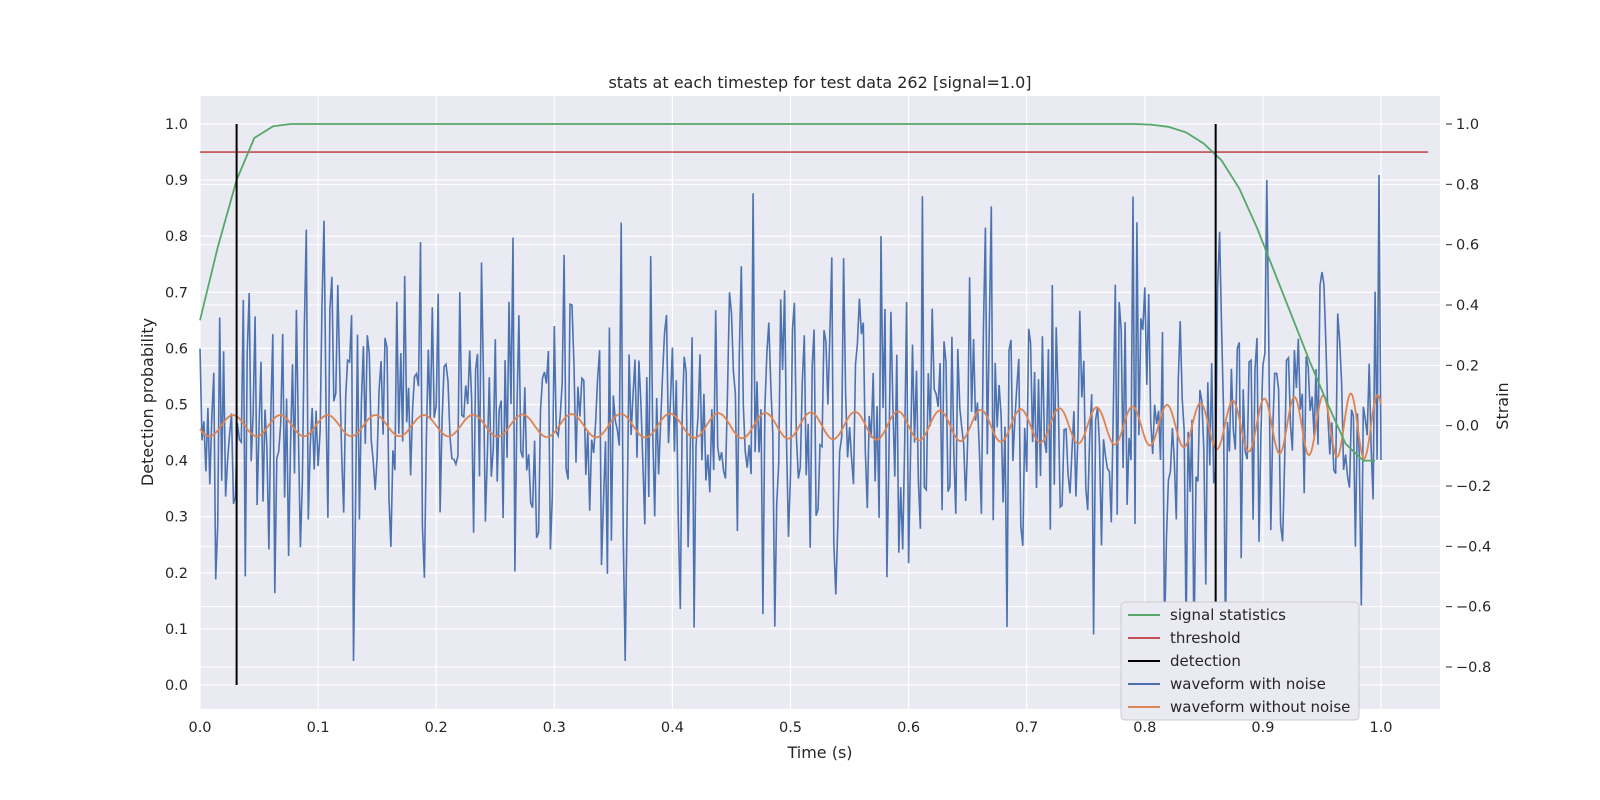 Image resolution: width=1600 pixels, height=800 pixels. What do you see at coordinates (176, 686) in the screenshot?
I see `y-tick-label-left: 0.0` at bounding box center [176, 686].